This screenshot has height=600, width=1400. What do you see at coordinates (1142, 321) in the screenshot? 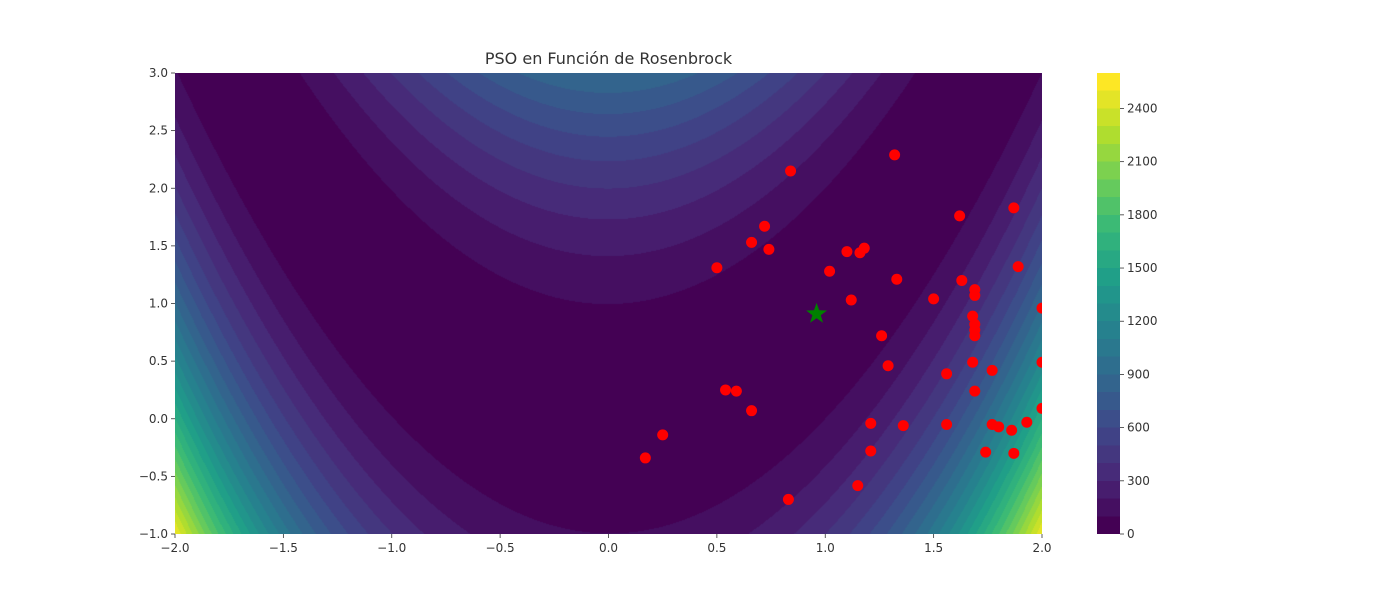
I see `colorbar-tick-label: 1200` at bounding box center [1142, 321].